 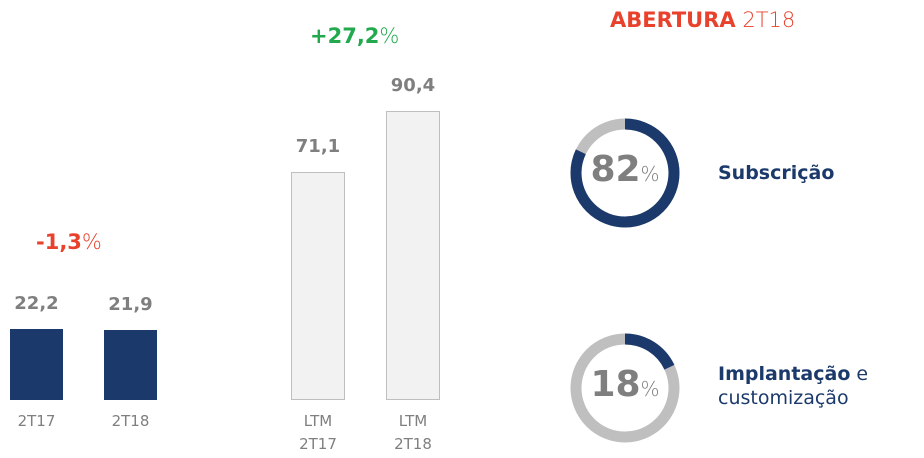 What do you see at coordinates (615, 384) in the screenshot?
I see `text-strong: 18` at bounding box center [615, 384].